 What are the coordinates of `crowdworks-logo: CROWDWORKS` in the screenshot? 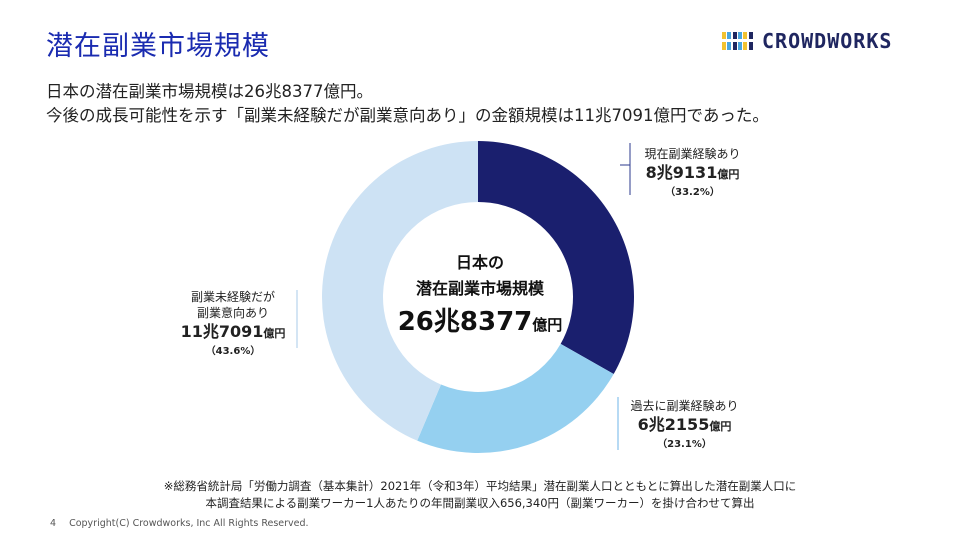 It's located at (807, 41).